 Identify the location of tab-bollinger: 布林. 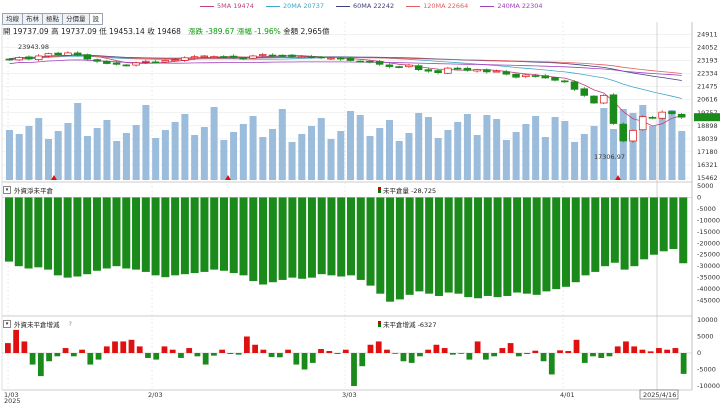
(32, 19).